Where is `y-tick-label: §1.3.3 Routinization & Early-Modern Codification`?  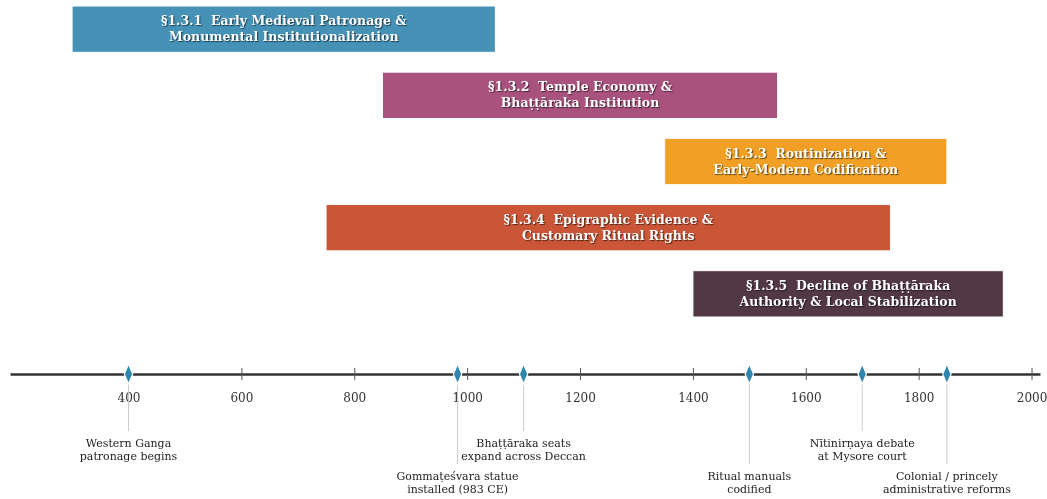
y-tick-label: §1.3.3 Routinization & Early-Modern Codification is located at coordinates (806, 161).